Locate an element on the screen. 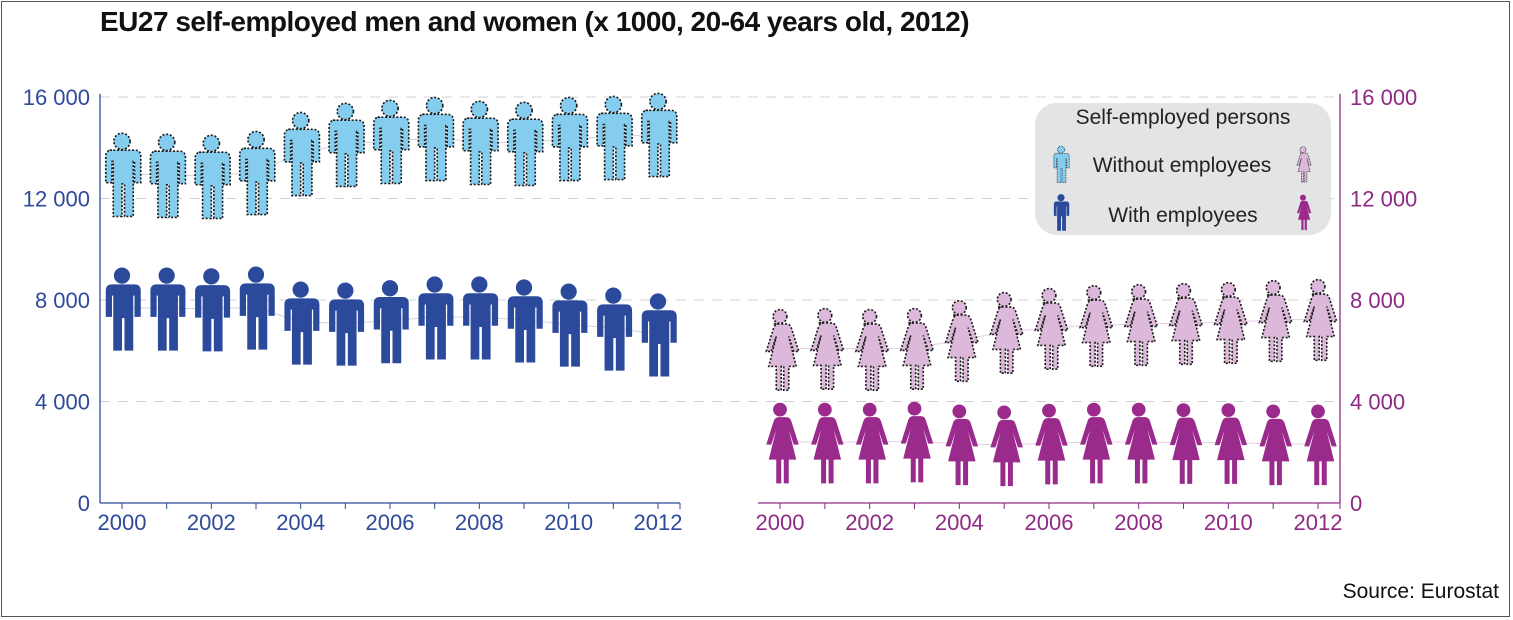 The width and height of the screenshot is (1513, 620). series-men-without-employees is located at coordinates (391, 156).